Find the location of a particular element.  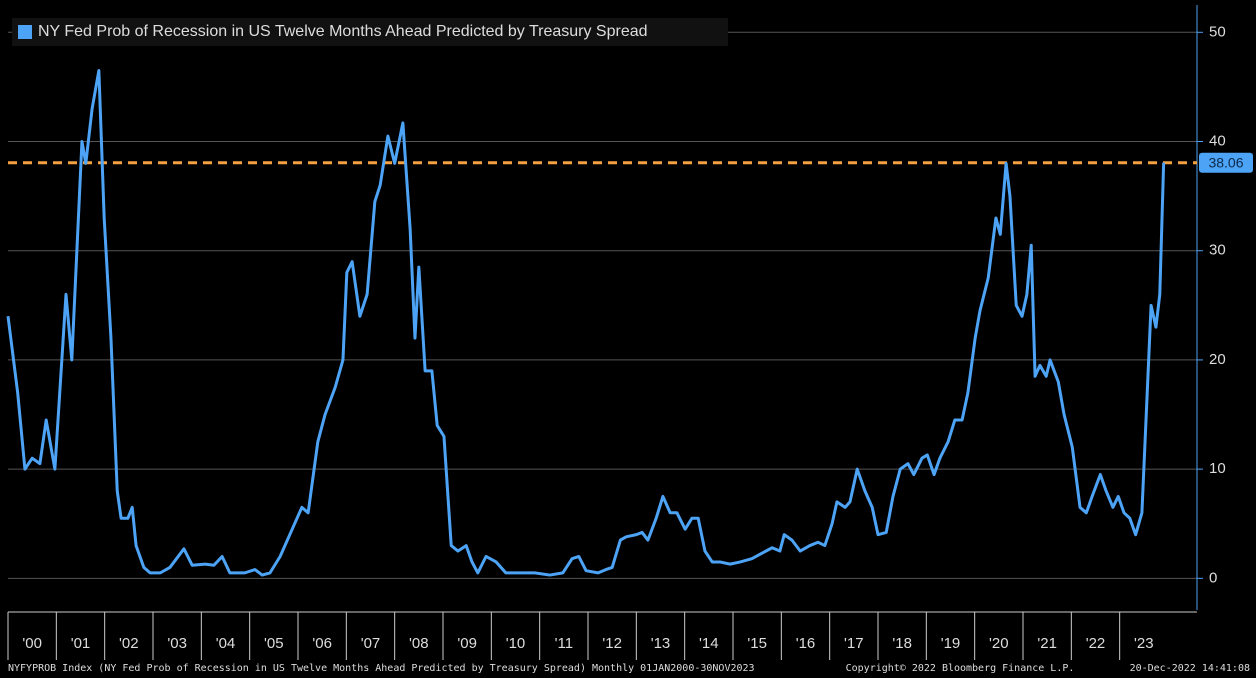

x-tick-label: '01 is located at coordinates (81, 643).